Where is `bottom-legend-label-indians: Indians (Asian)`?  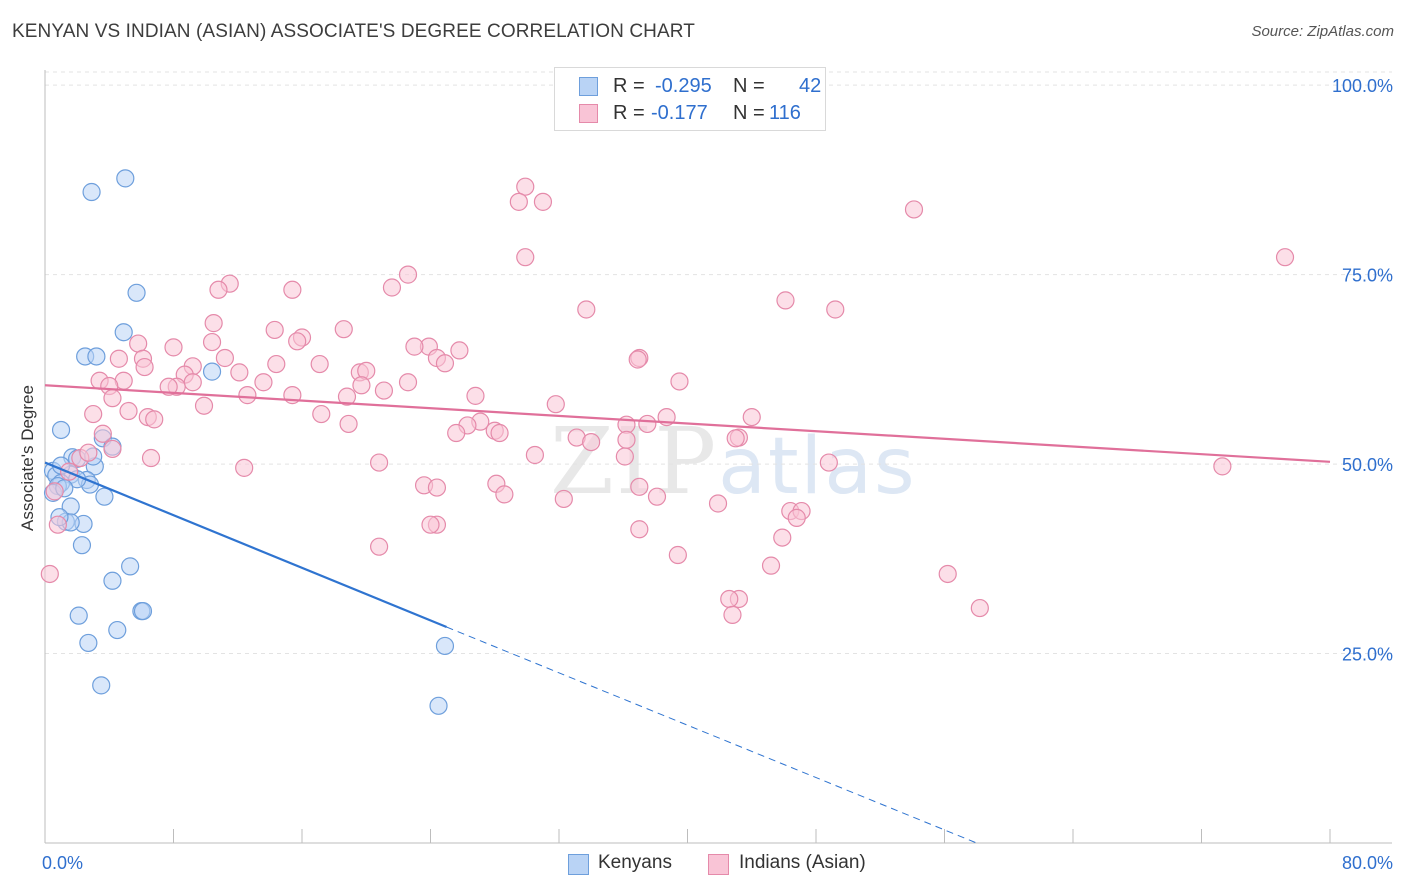 bottom-legend-label-indians: Indians (Asian) is located at coordinates (802, 862).